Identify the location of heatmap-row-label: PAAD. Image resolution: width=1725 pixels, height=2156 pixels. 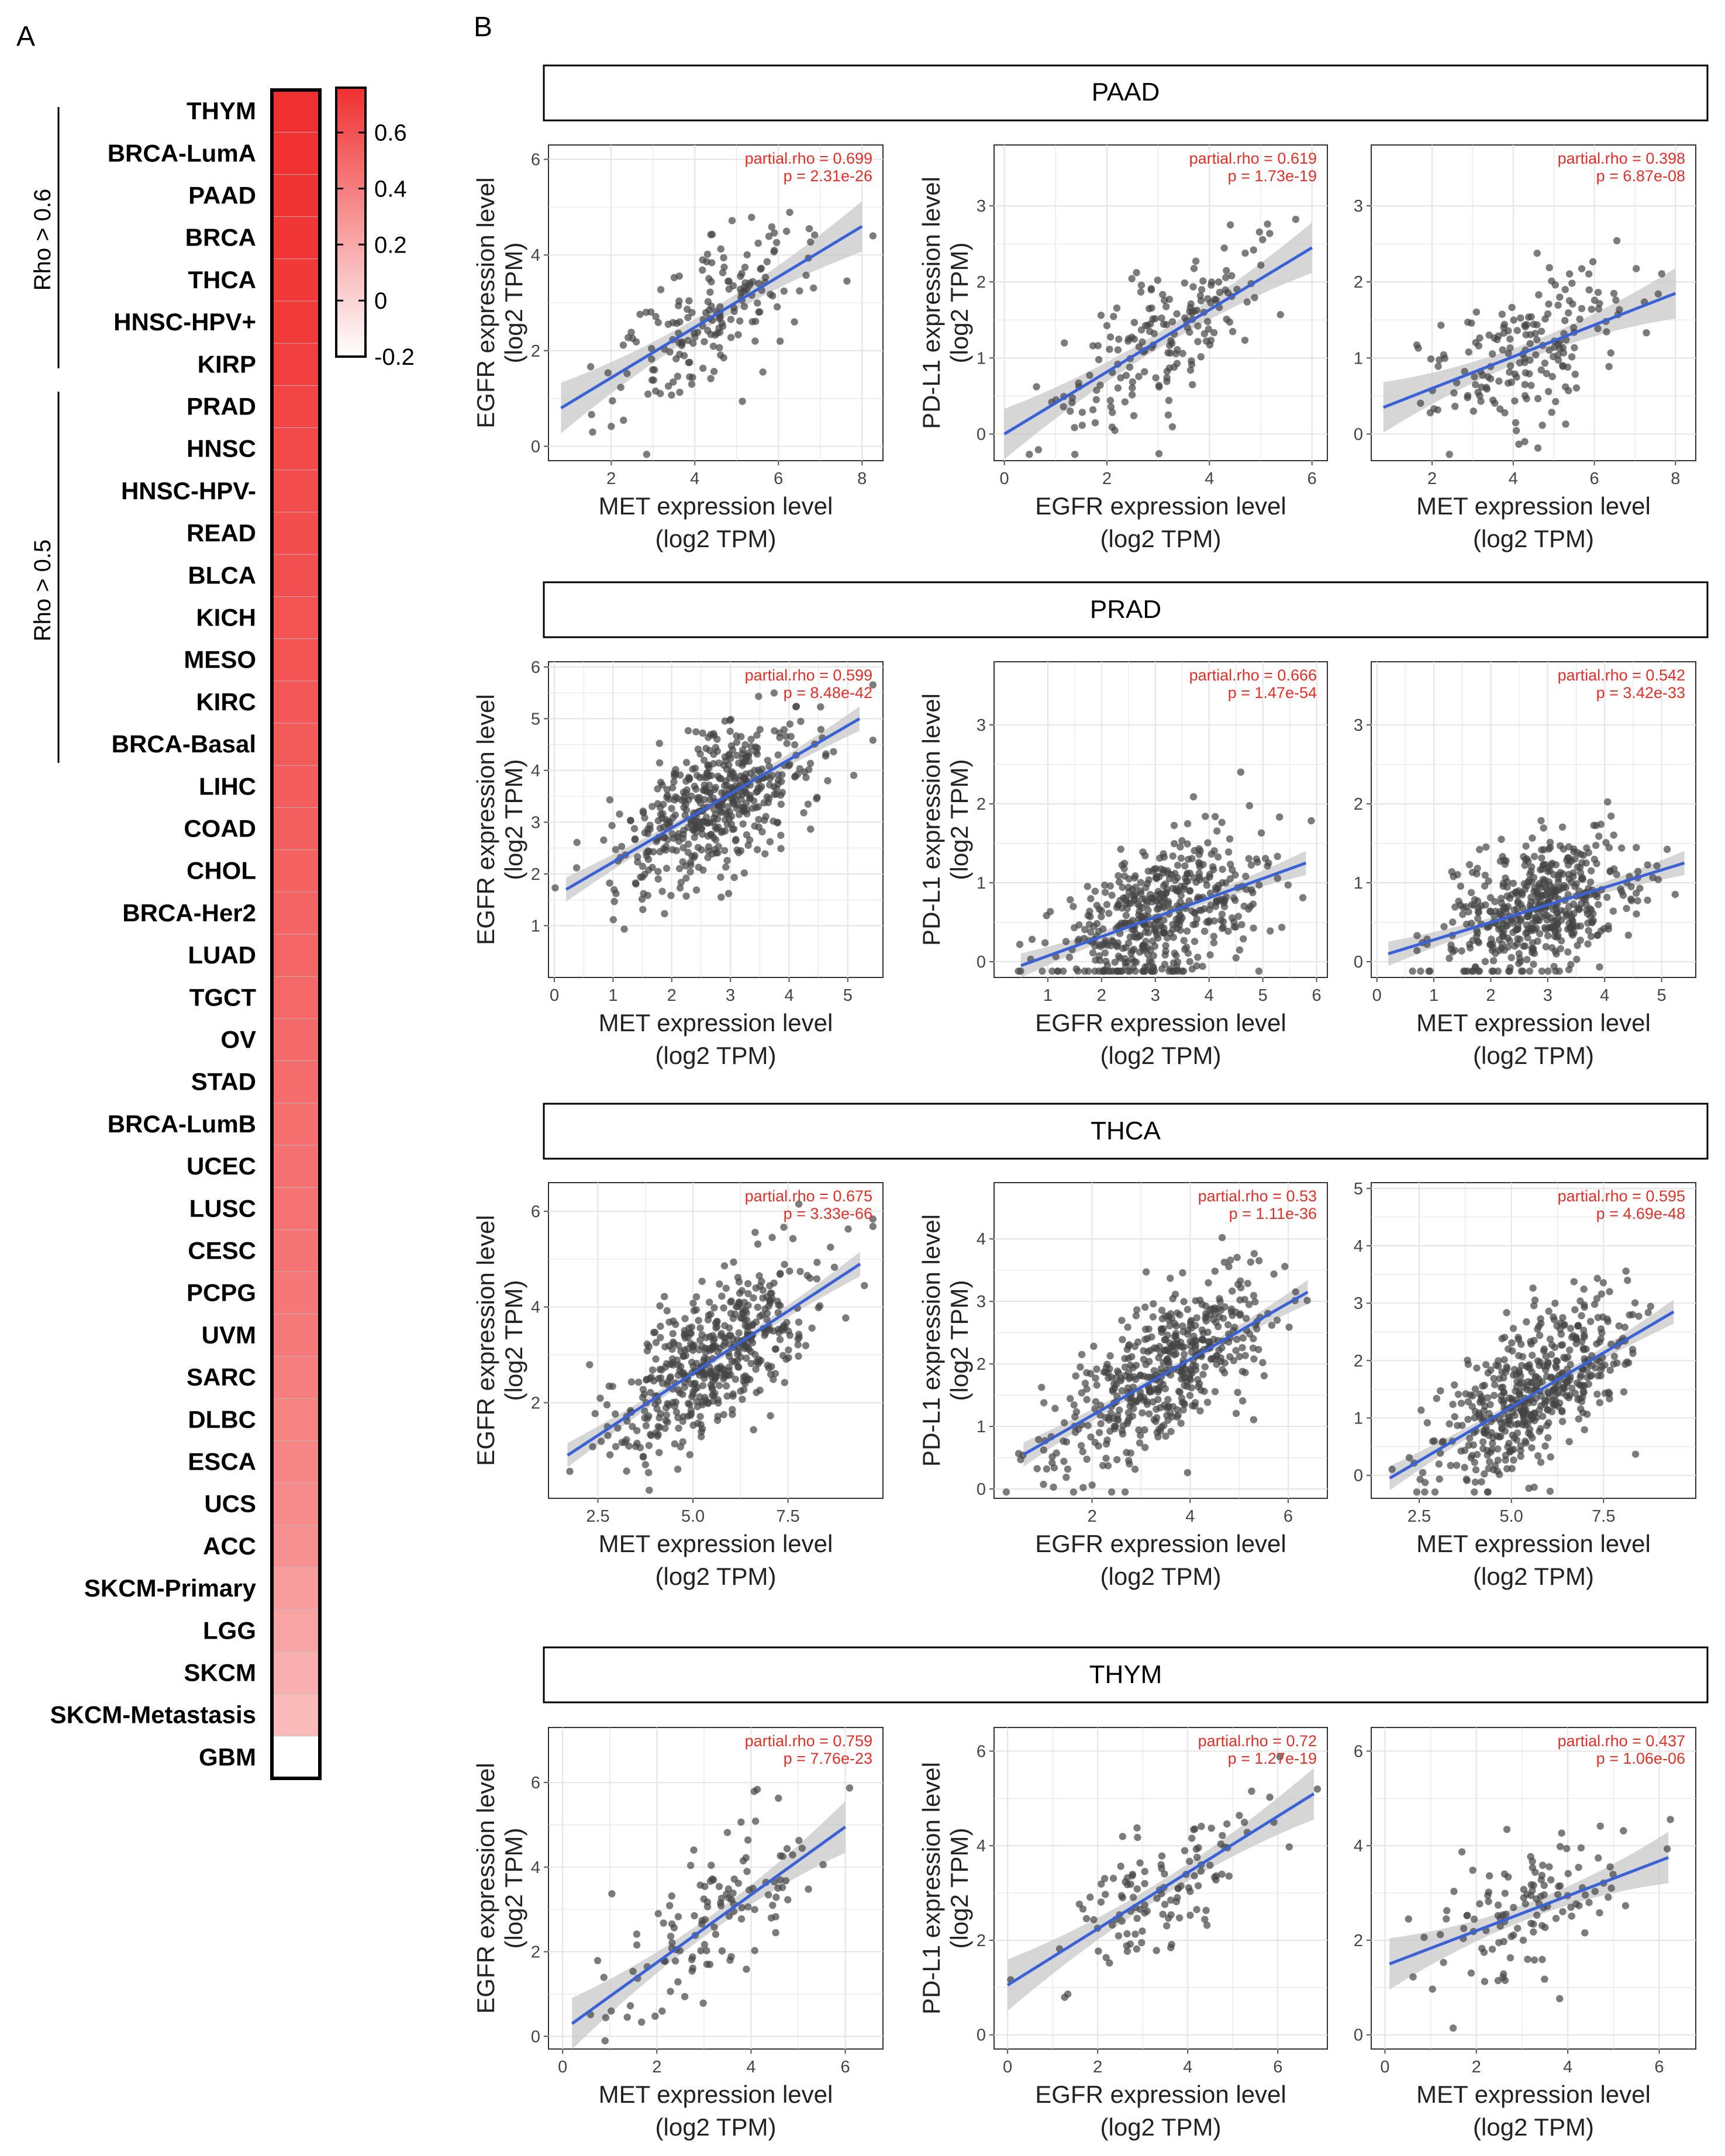
(222, 196).